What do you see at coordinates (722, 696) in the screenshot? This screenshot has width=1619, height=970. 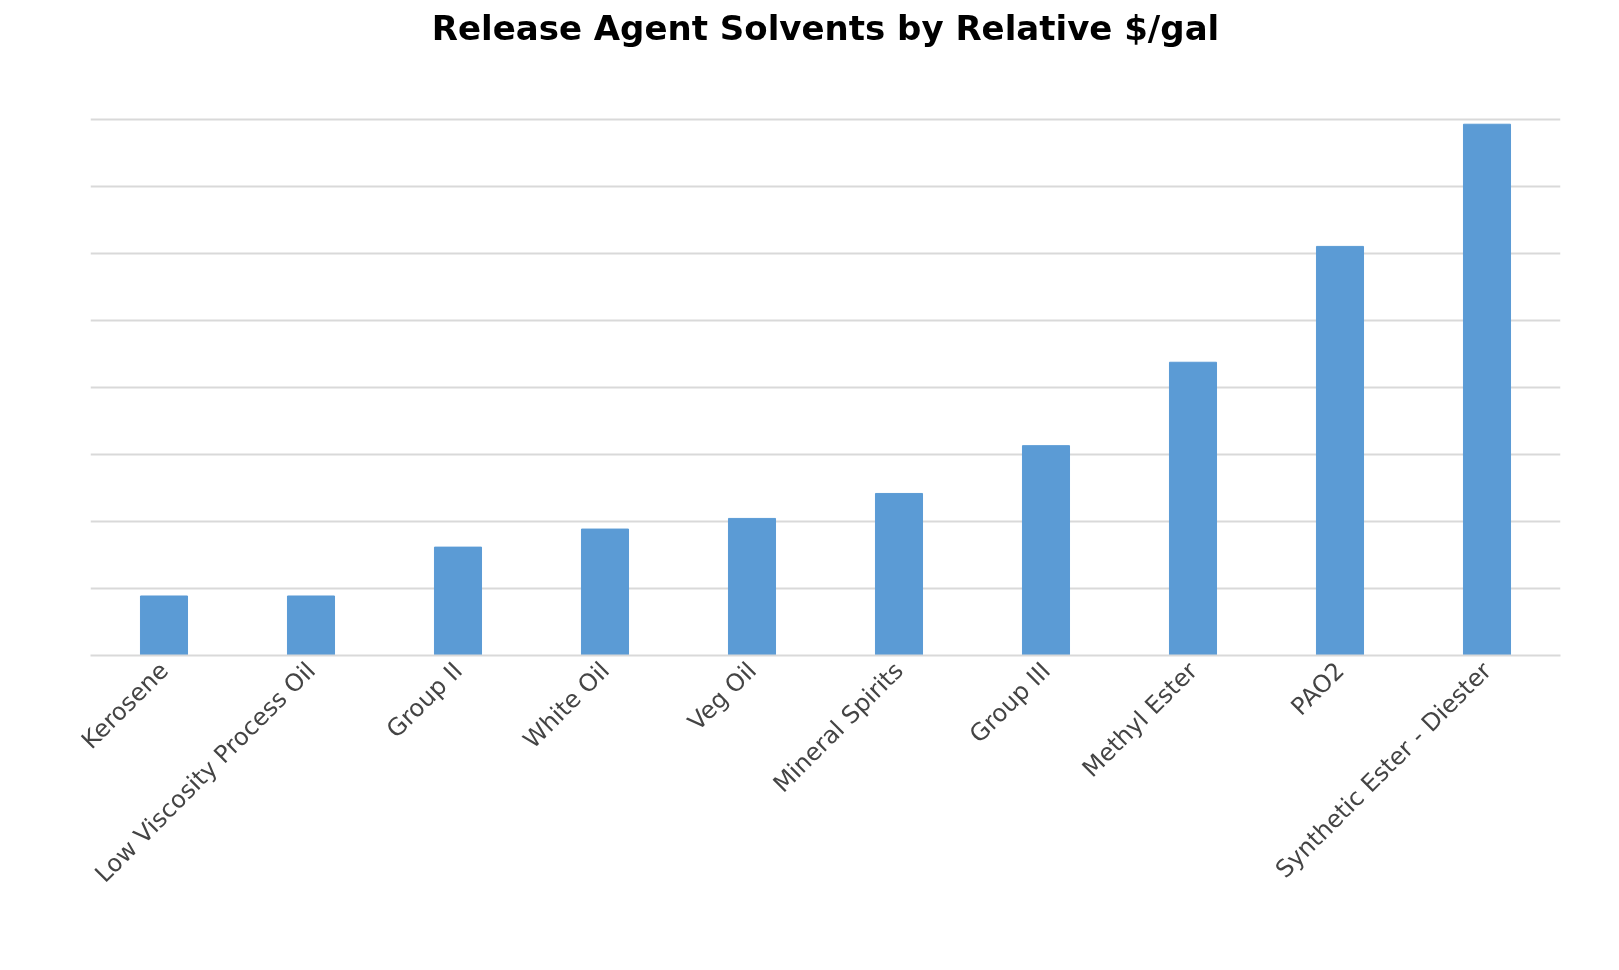 I see `x-tick-label: Veg Oil` at bounding box center [722, 696].